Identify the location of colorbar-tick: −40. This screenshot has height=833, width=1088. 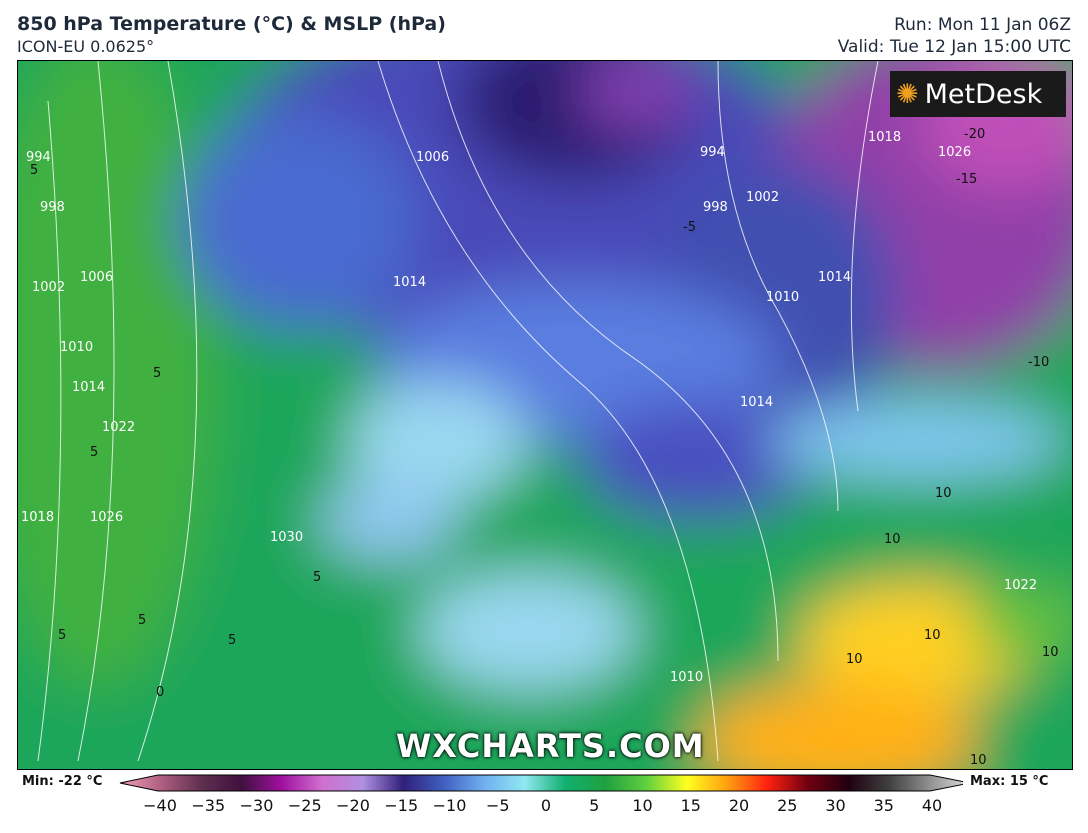
(160, 805).